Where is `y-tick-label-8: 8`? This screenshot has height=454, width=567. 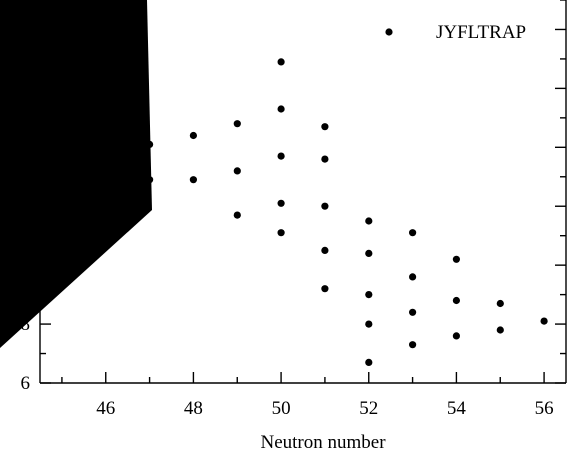 y-tick-label-8: 8 is located at coordinates (26, 324).